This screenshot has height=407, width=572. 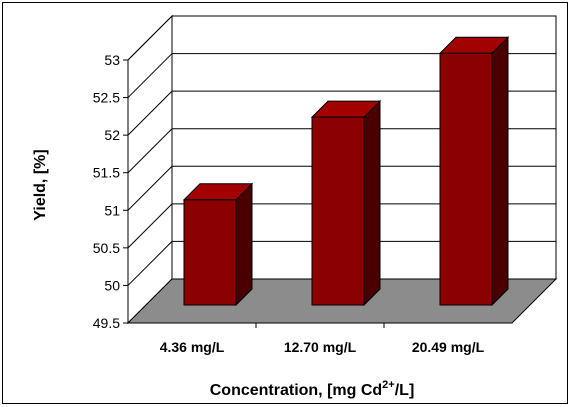 What do you see at coordinates (320, 347) in the screenshot?
I see `x-tick-label: 12.70 mg/L` at bounding box center [320, 347].